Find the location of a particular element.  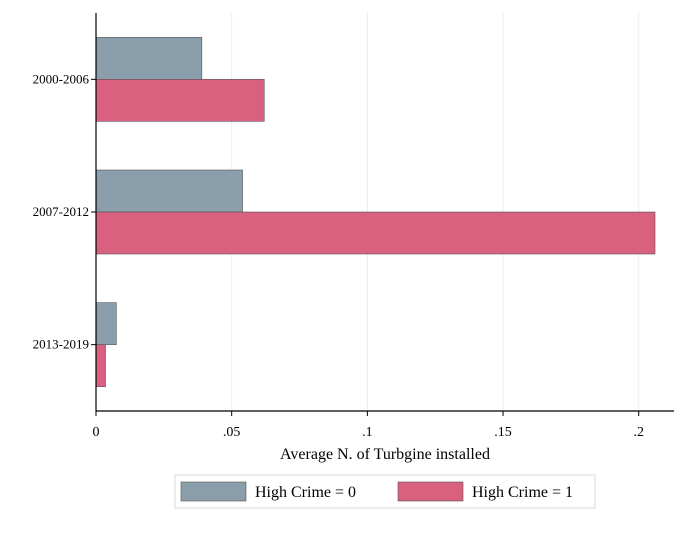

x-axis-title: Average N. of Turbgine installed is located at coordinates (385, 454).